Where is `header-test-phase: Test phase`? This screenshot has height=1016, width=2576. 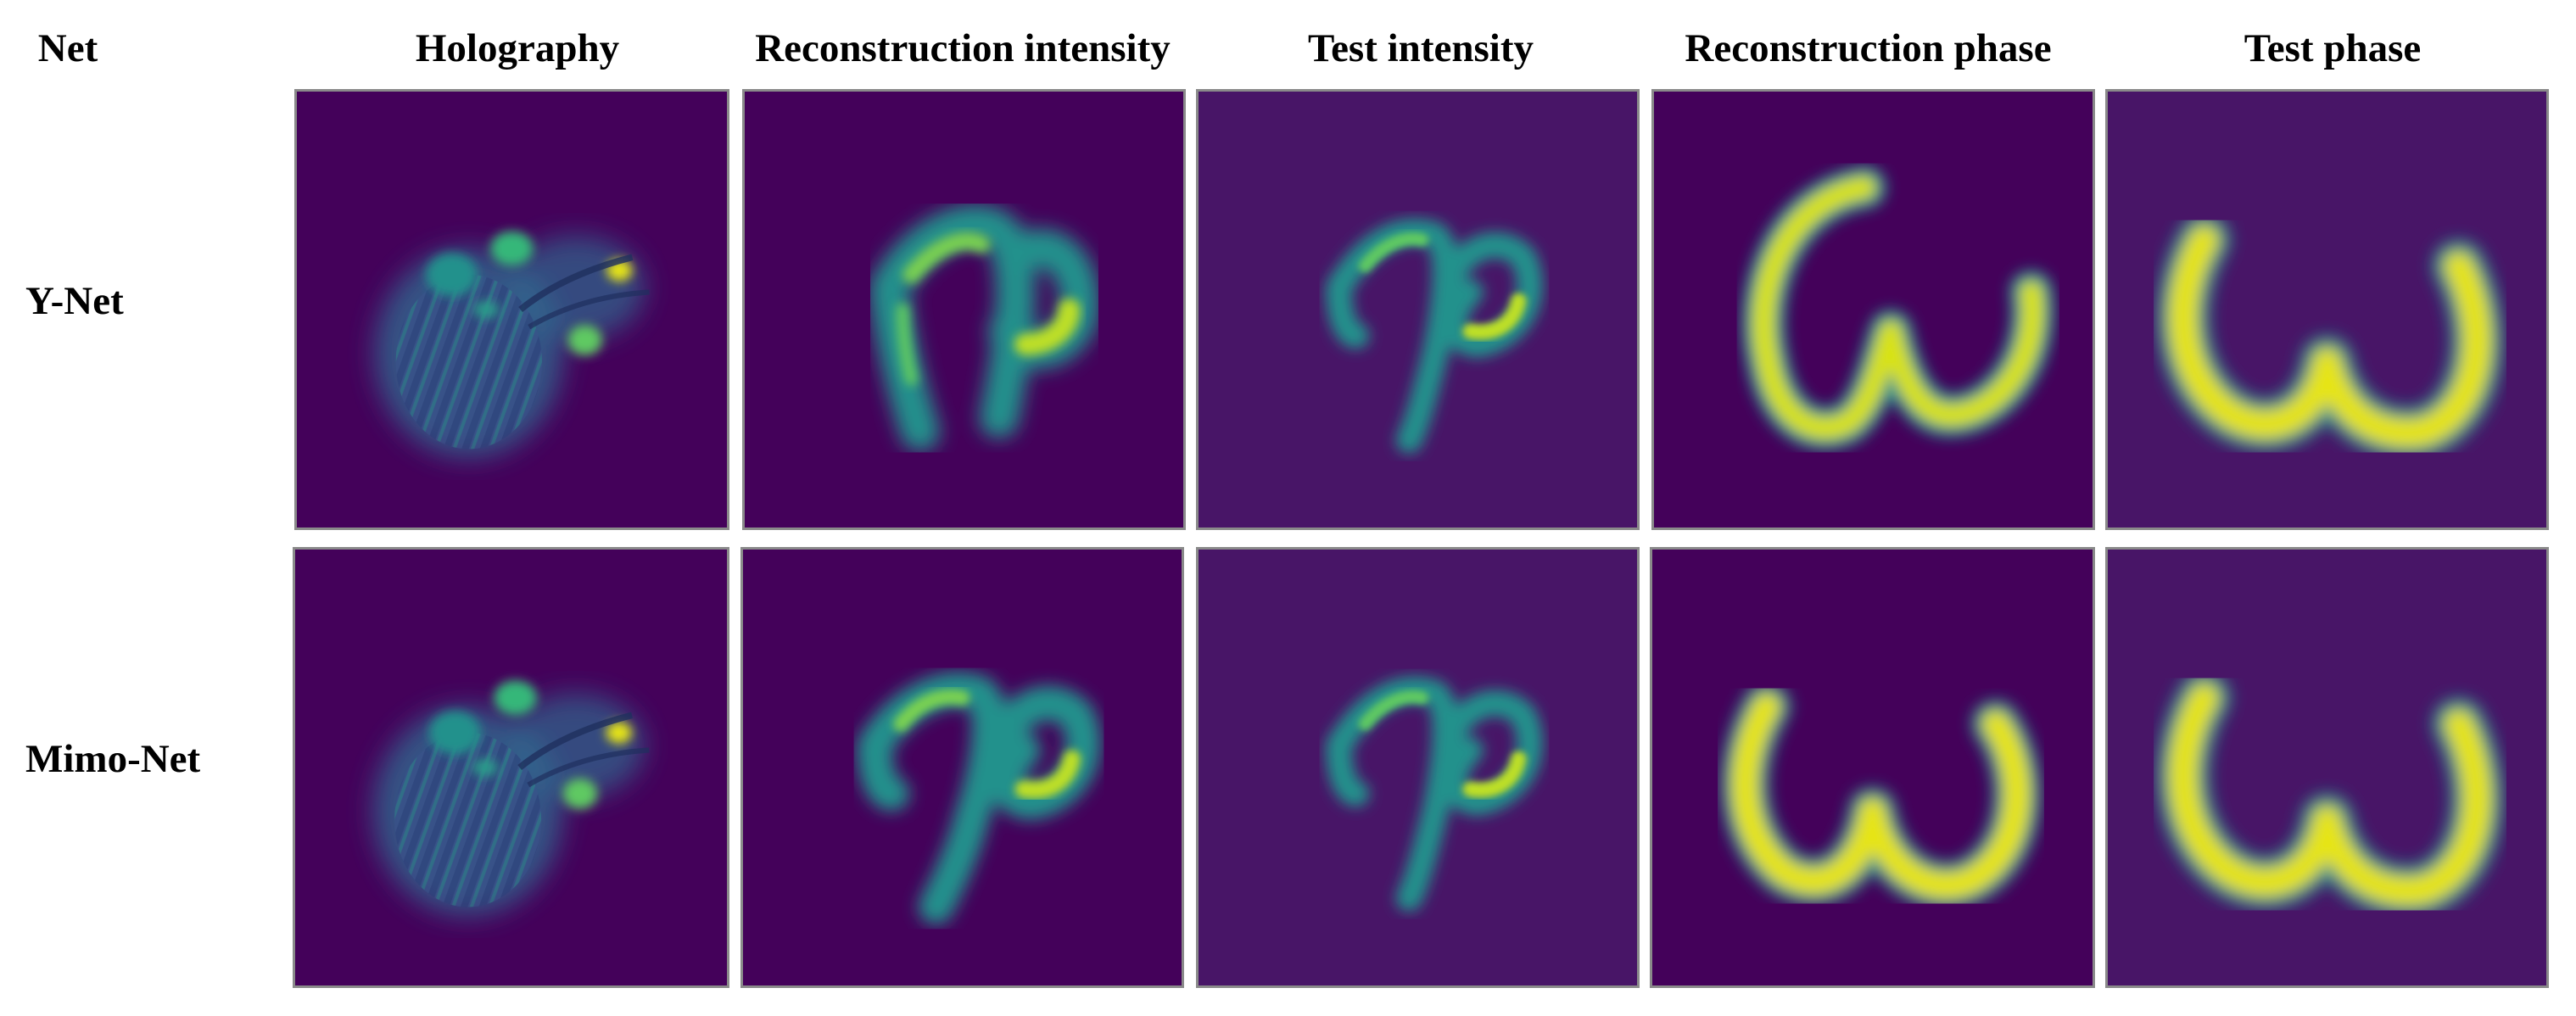 header-test-phase: Test phase is located at coordinates (2333, 48).